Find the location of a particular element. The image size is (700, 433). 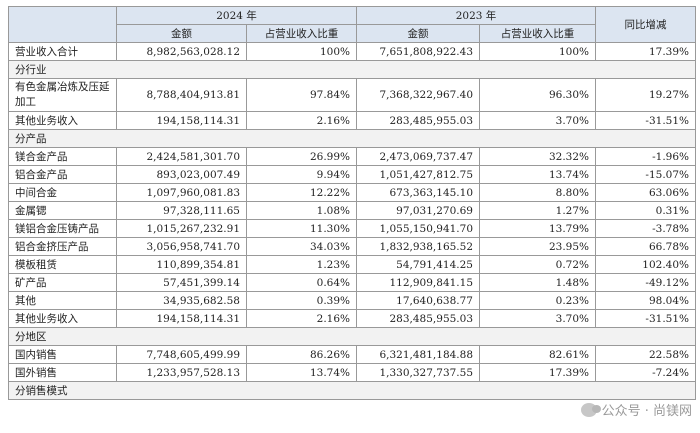

ratio-2024: 11.30% is located at coordinates (301, 228).